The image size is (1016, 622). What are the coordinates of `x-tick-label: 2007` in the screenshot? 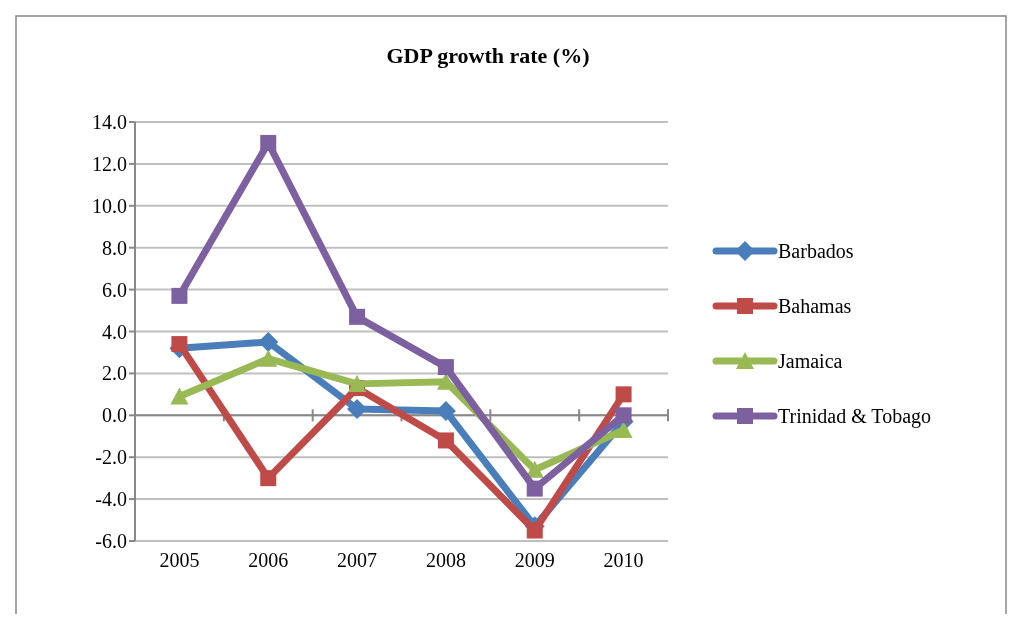 It's located at (357, 560).